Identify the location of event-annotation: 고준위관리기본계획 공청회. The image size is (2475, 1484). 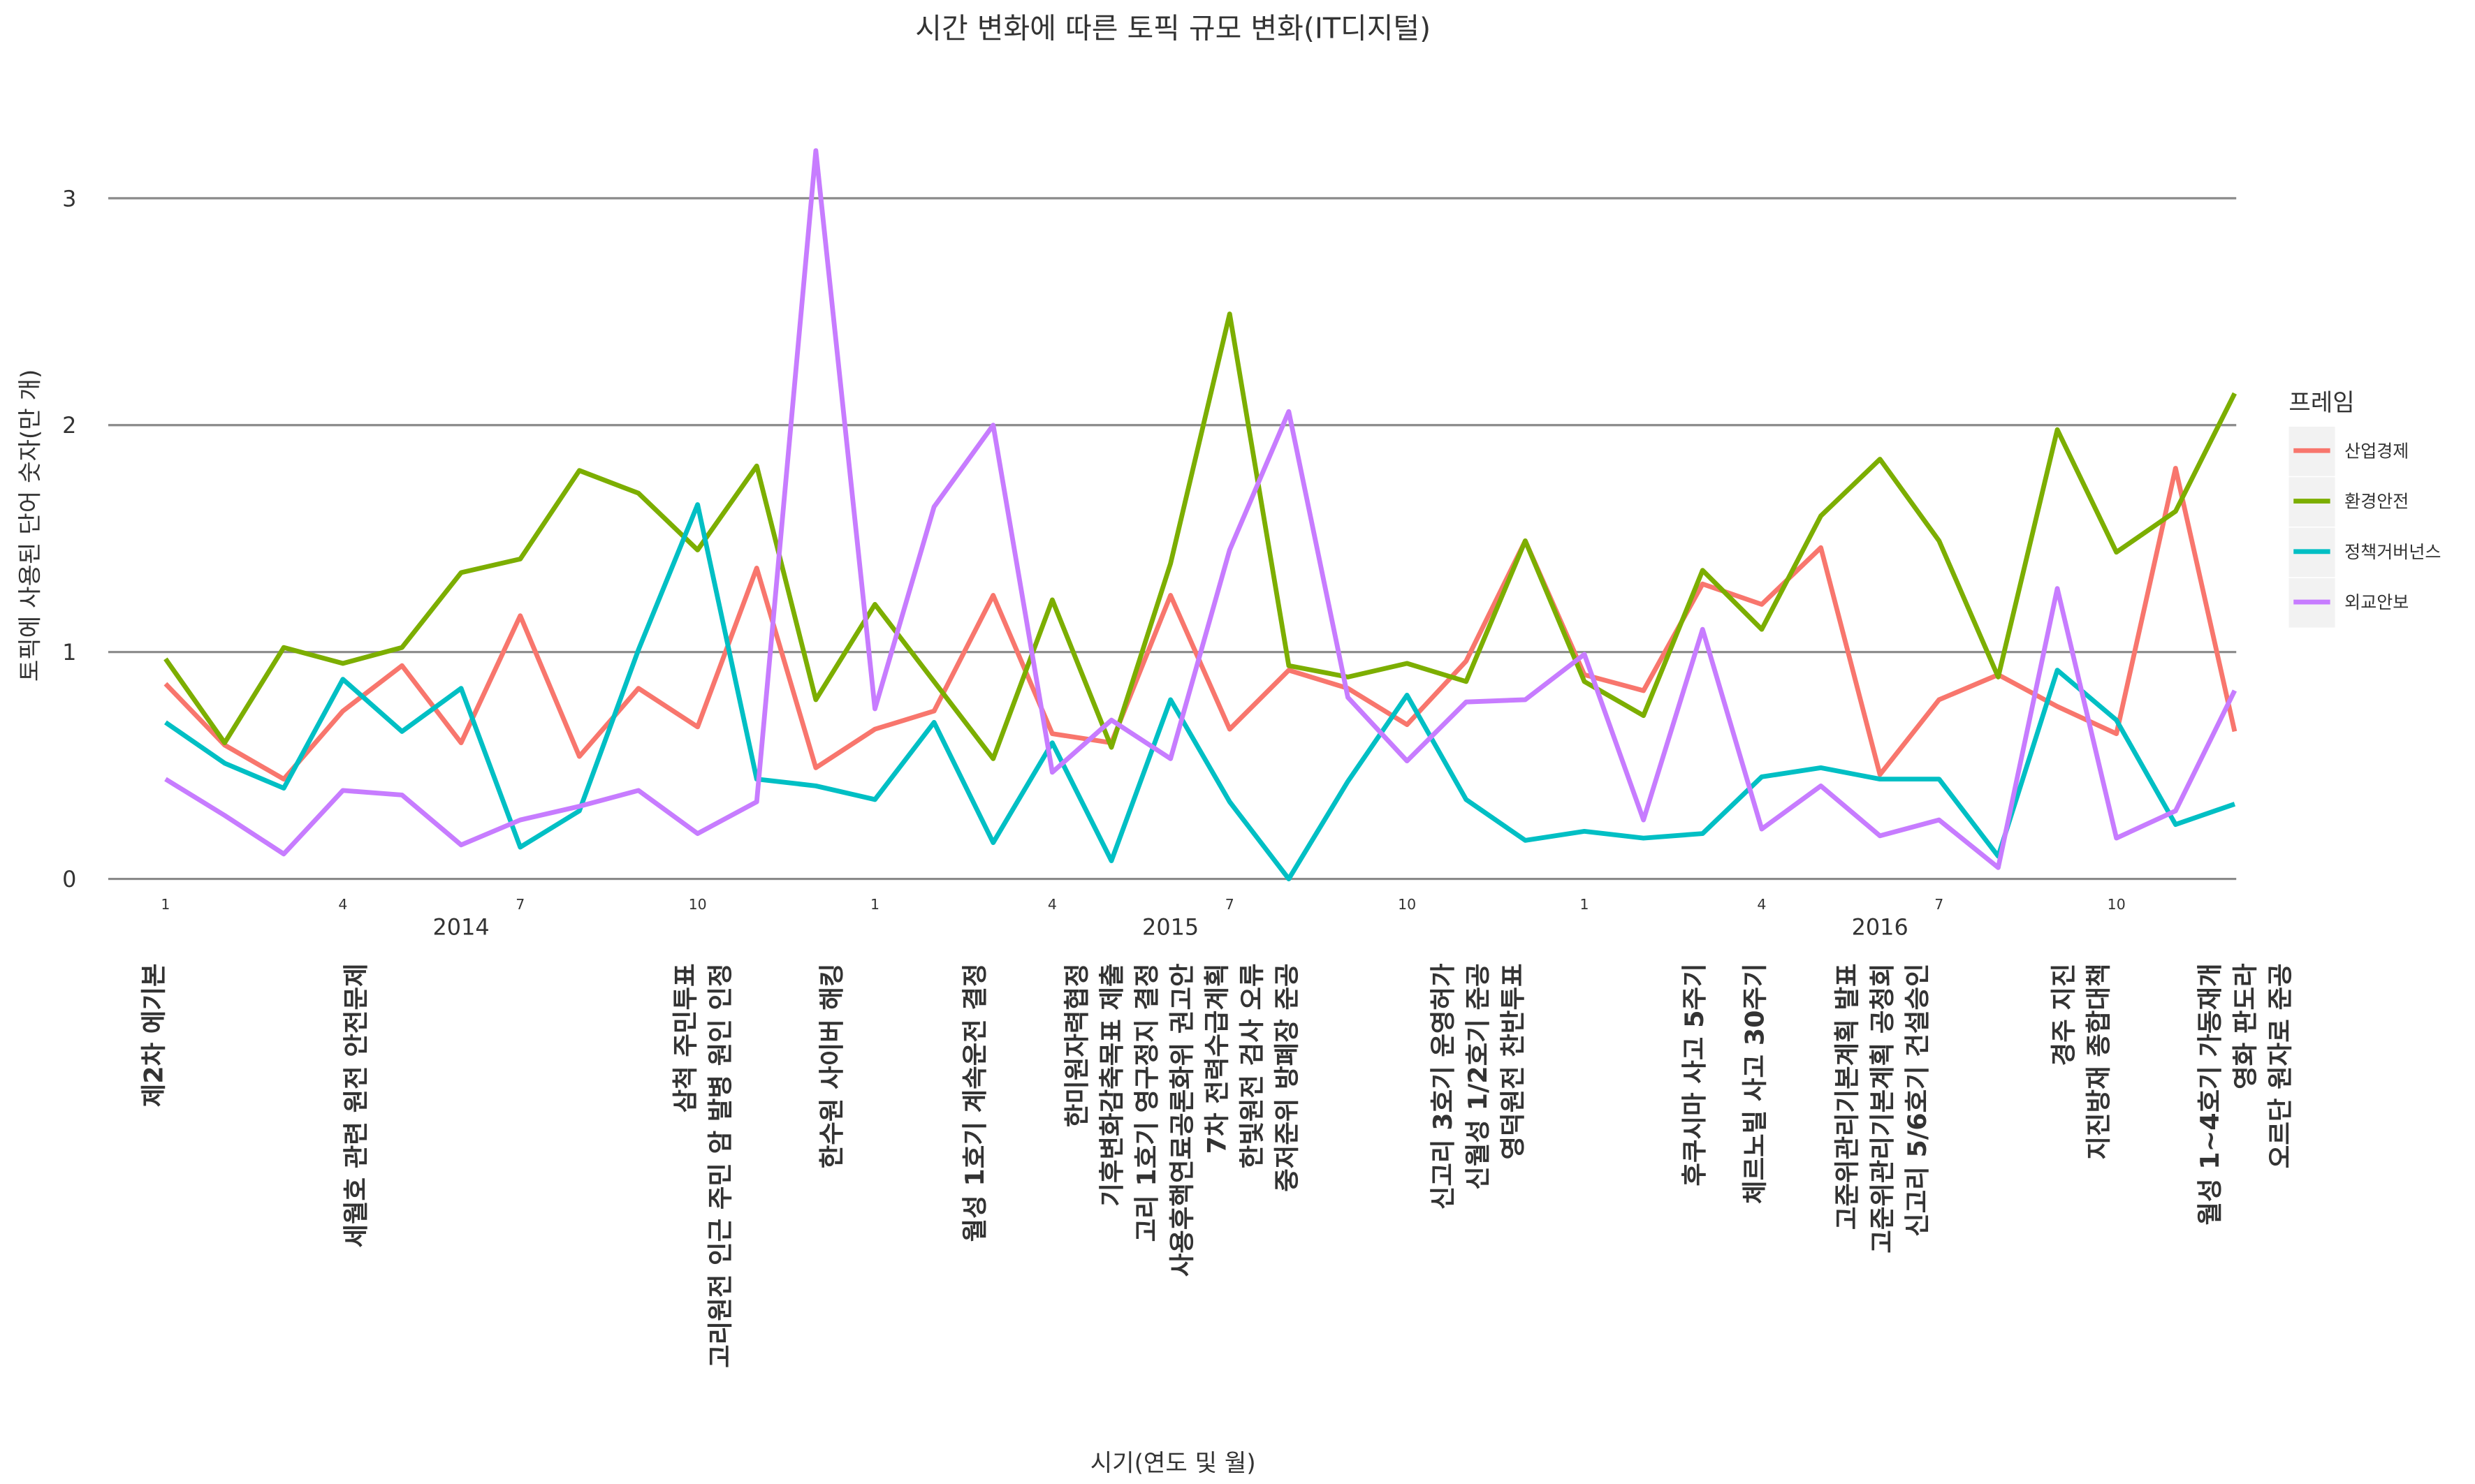
(1882, 1108).